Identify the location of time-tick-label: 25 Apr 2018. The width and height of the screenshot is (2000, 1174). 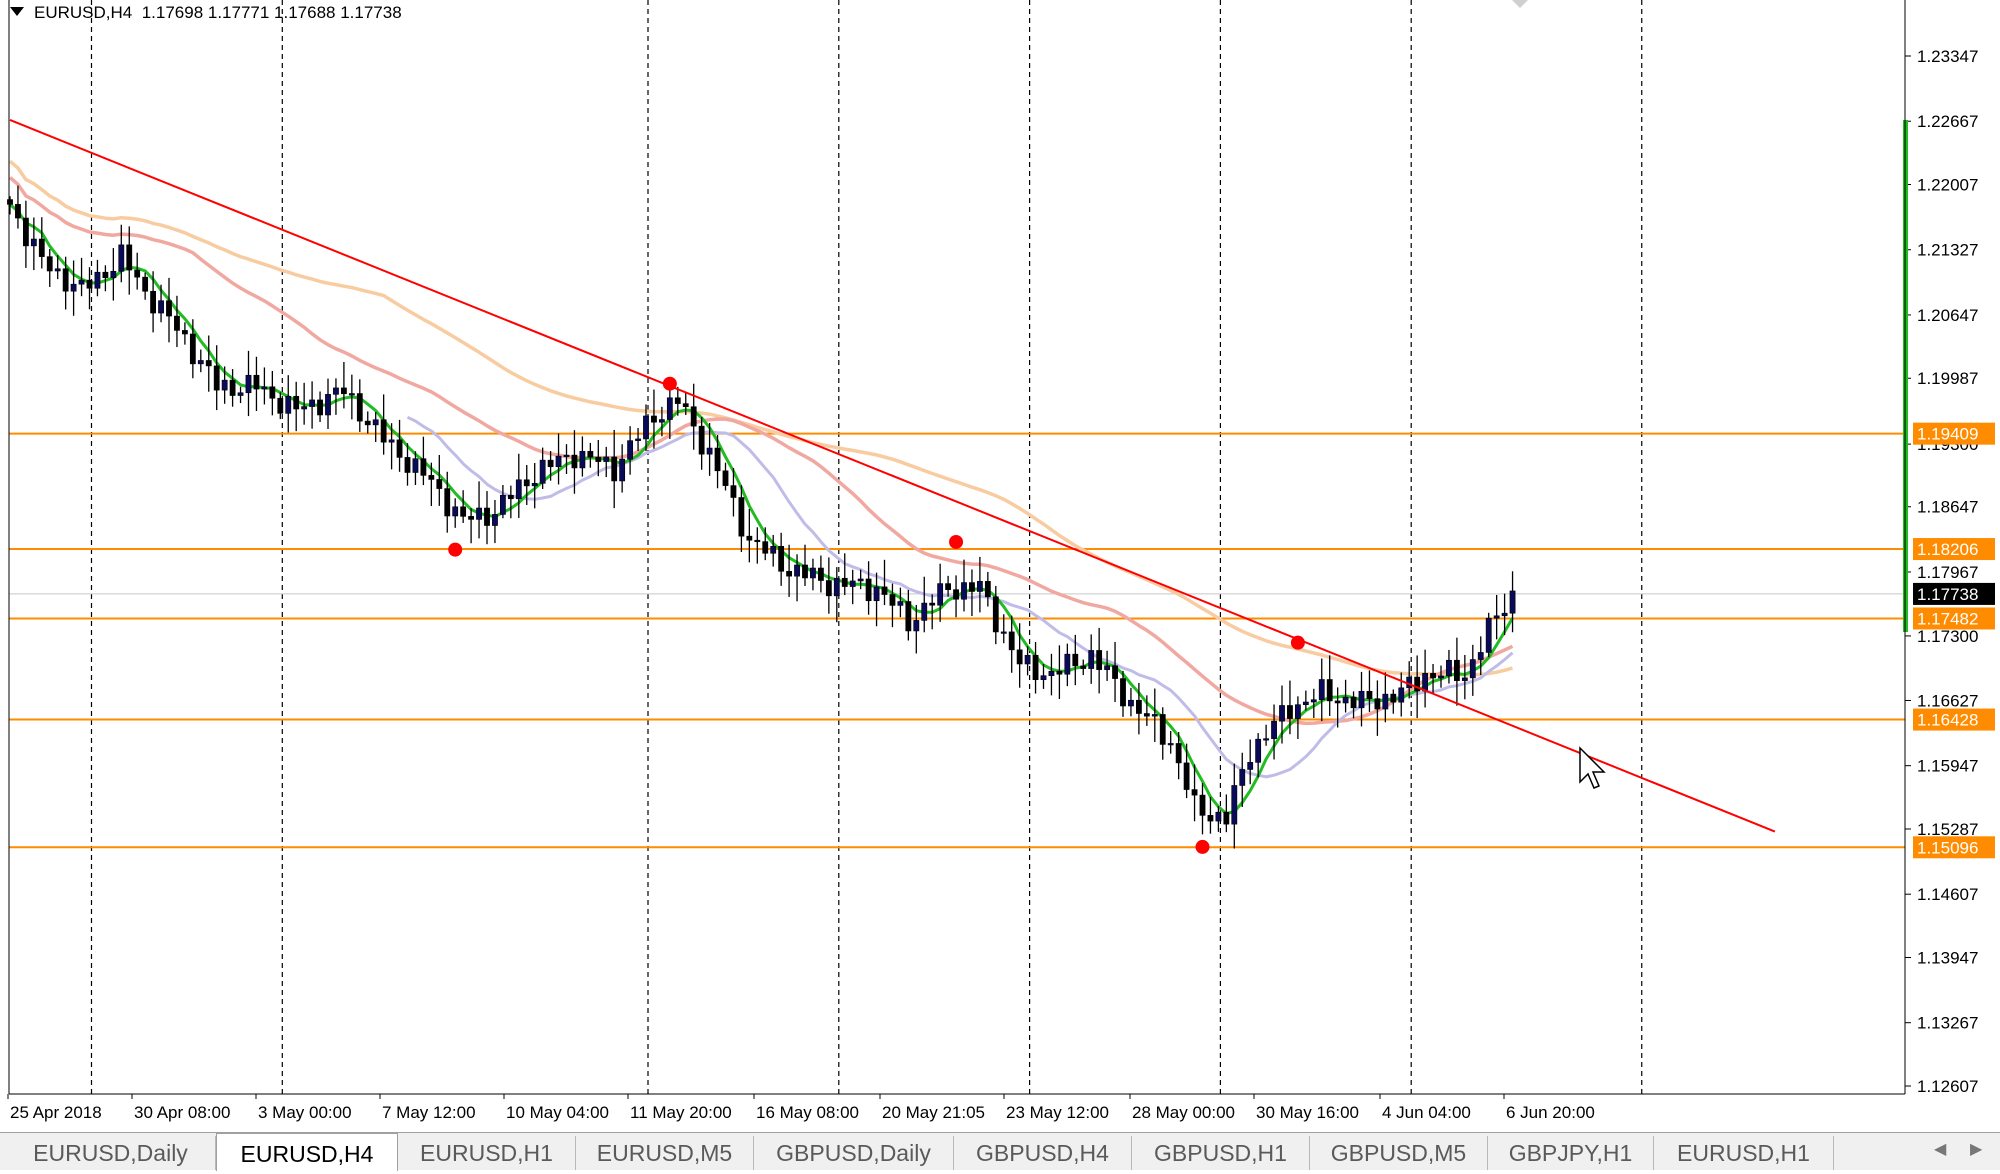
(56, 1112).